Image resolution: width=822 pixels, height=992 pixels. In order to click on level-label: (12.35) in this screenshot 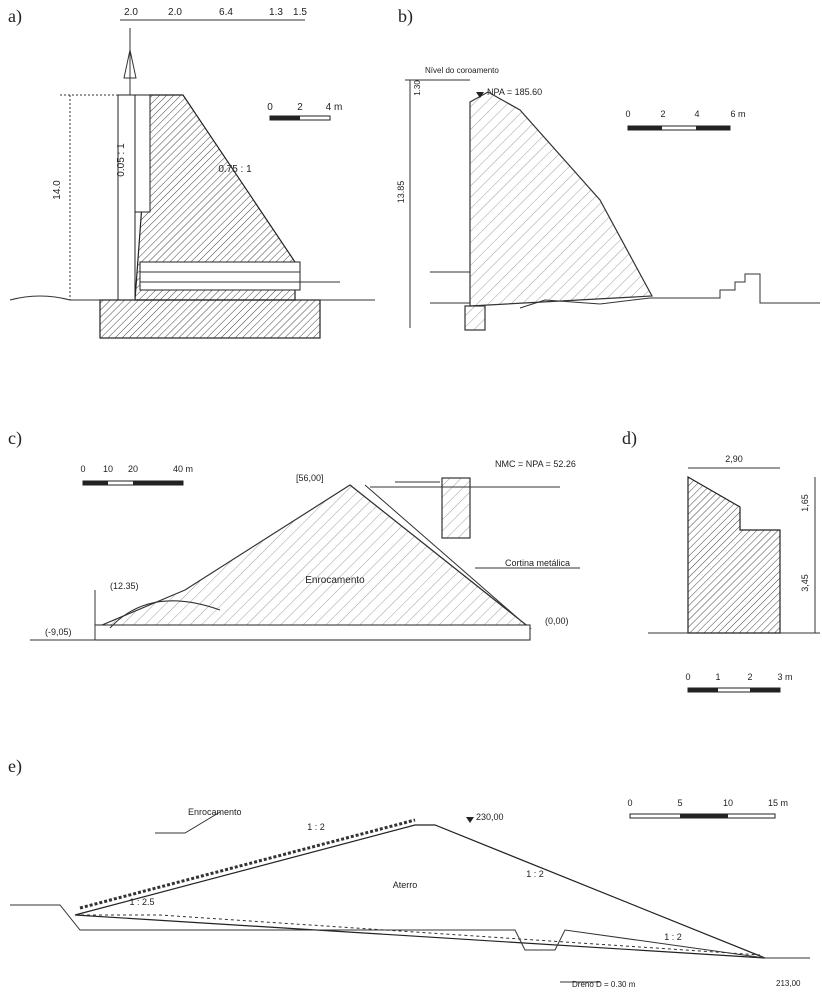, I will do `click(124, 586)`.